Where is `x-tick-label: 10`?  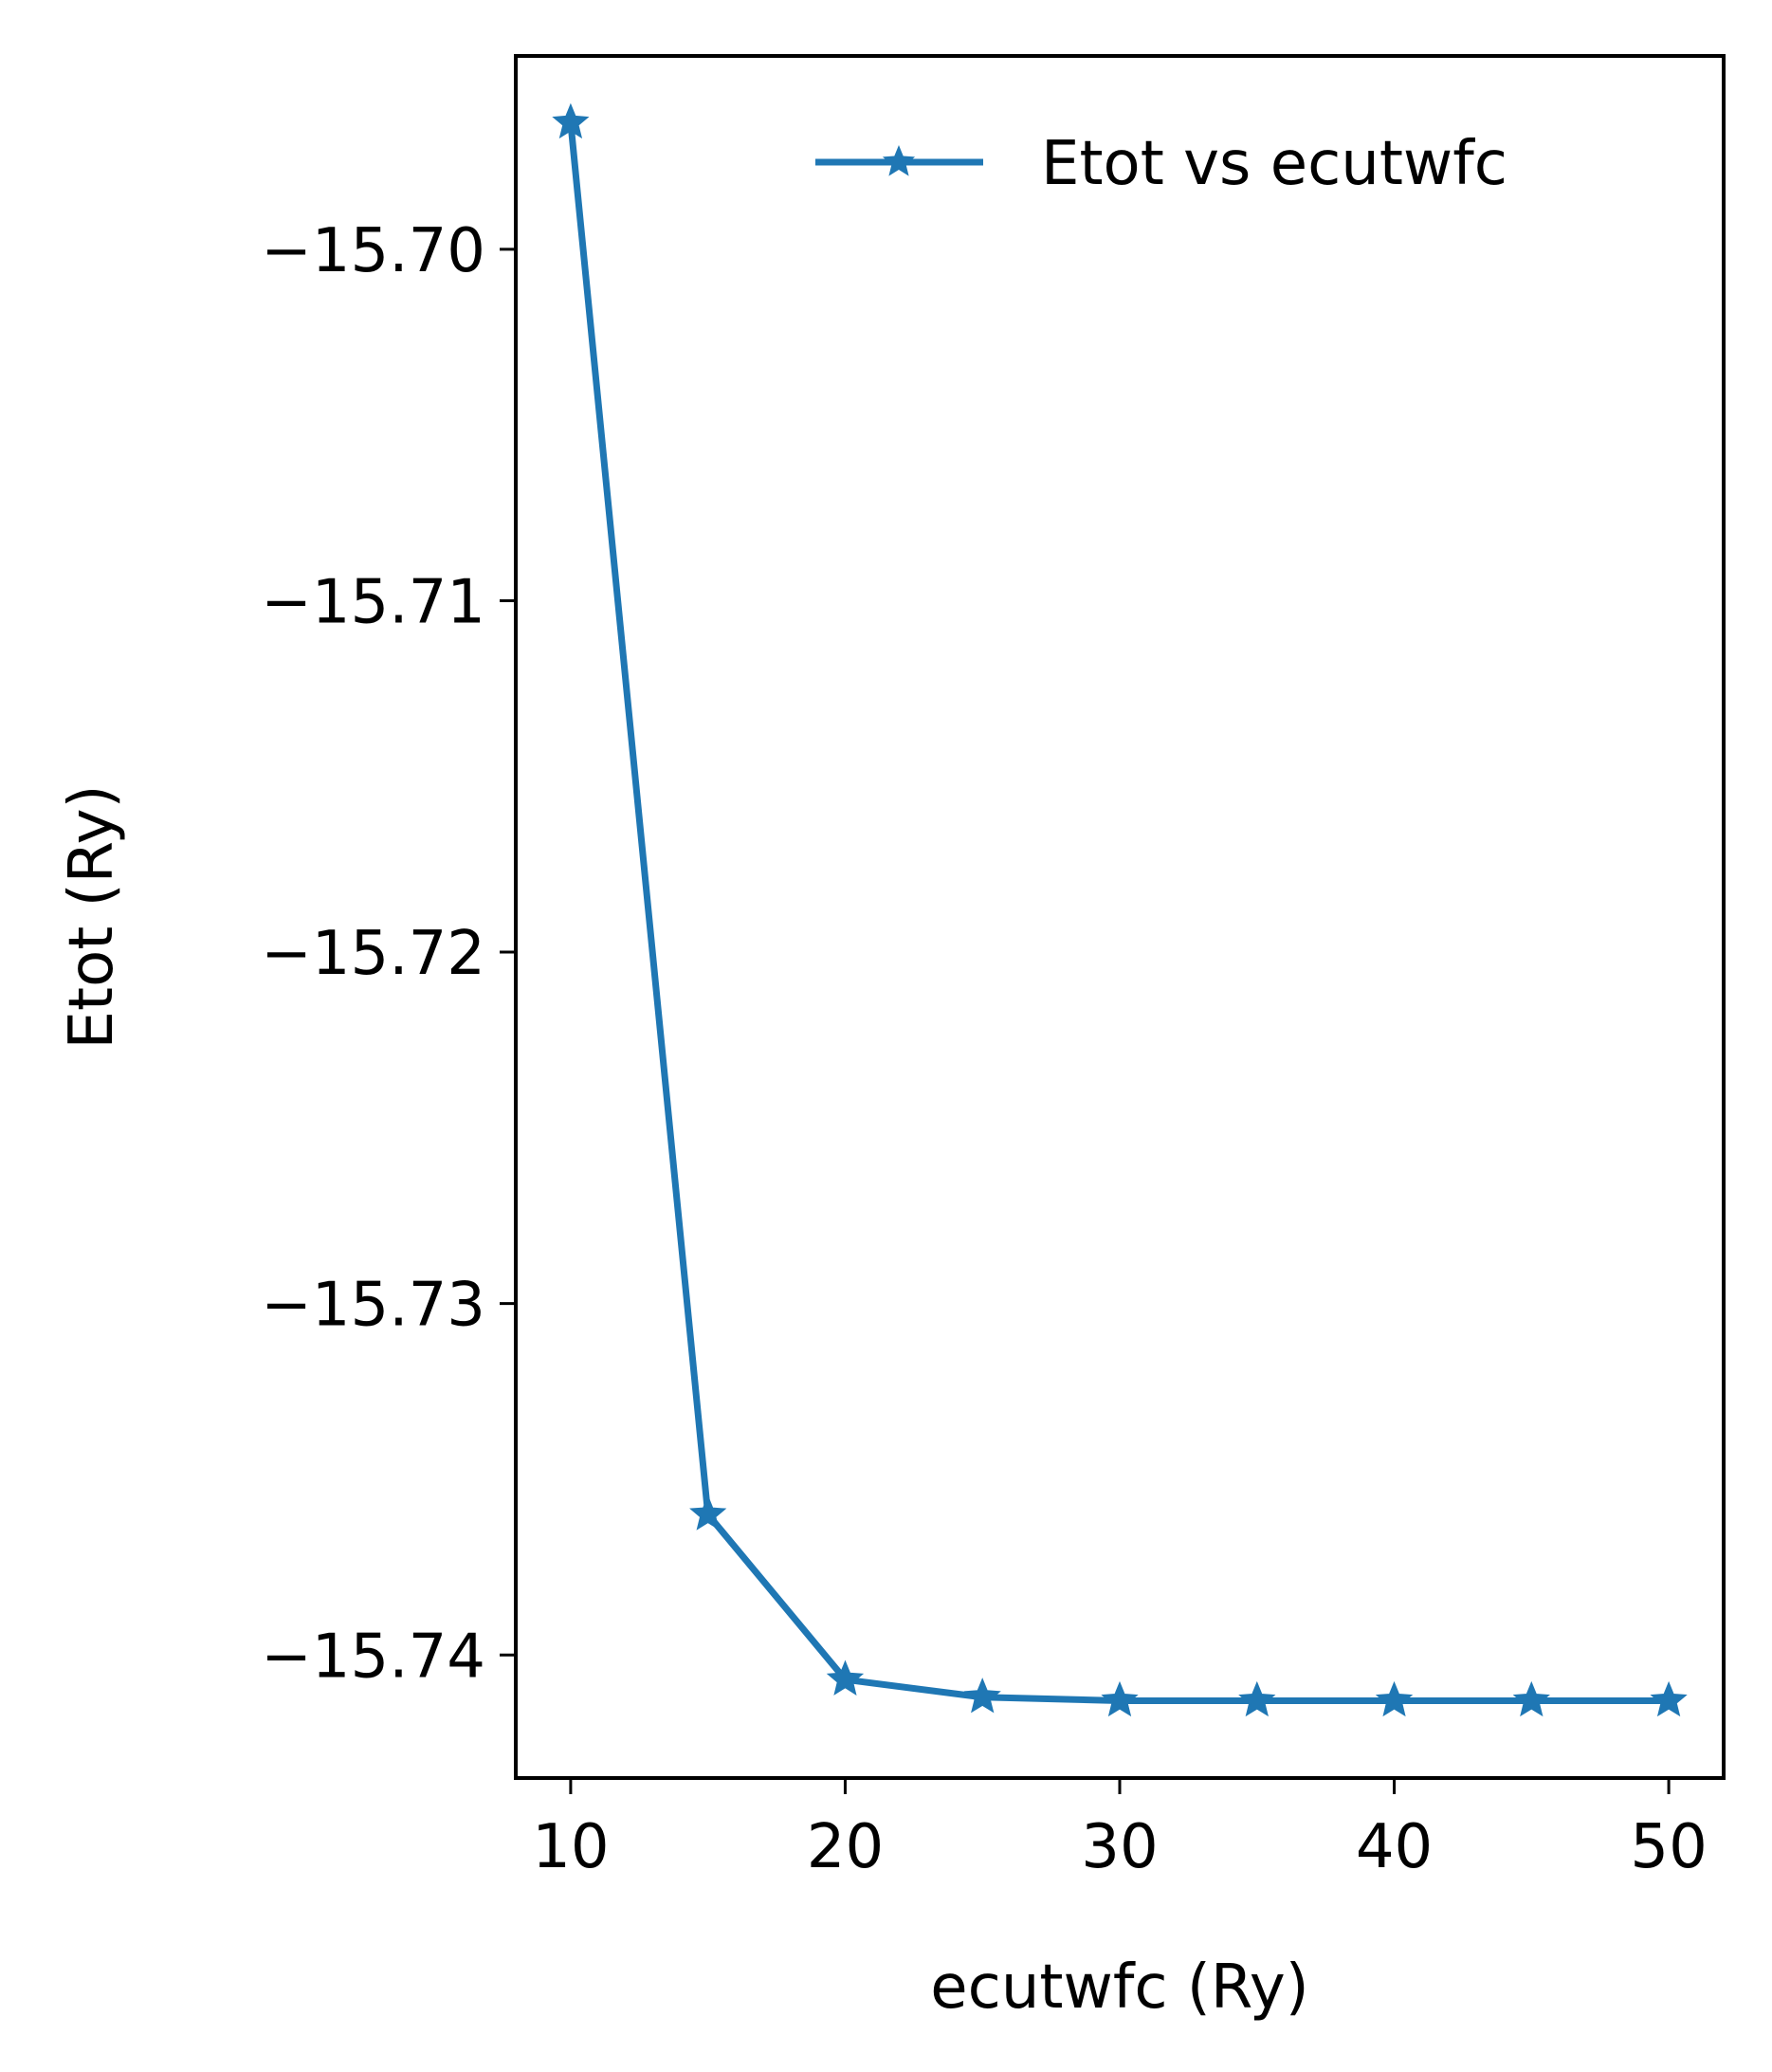
x-tick-label: 10 is located at coordinates (570, 1847).